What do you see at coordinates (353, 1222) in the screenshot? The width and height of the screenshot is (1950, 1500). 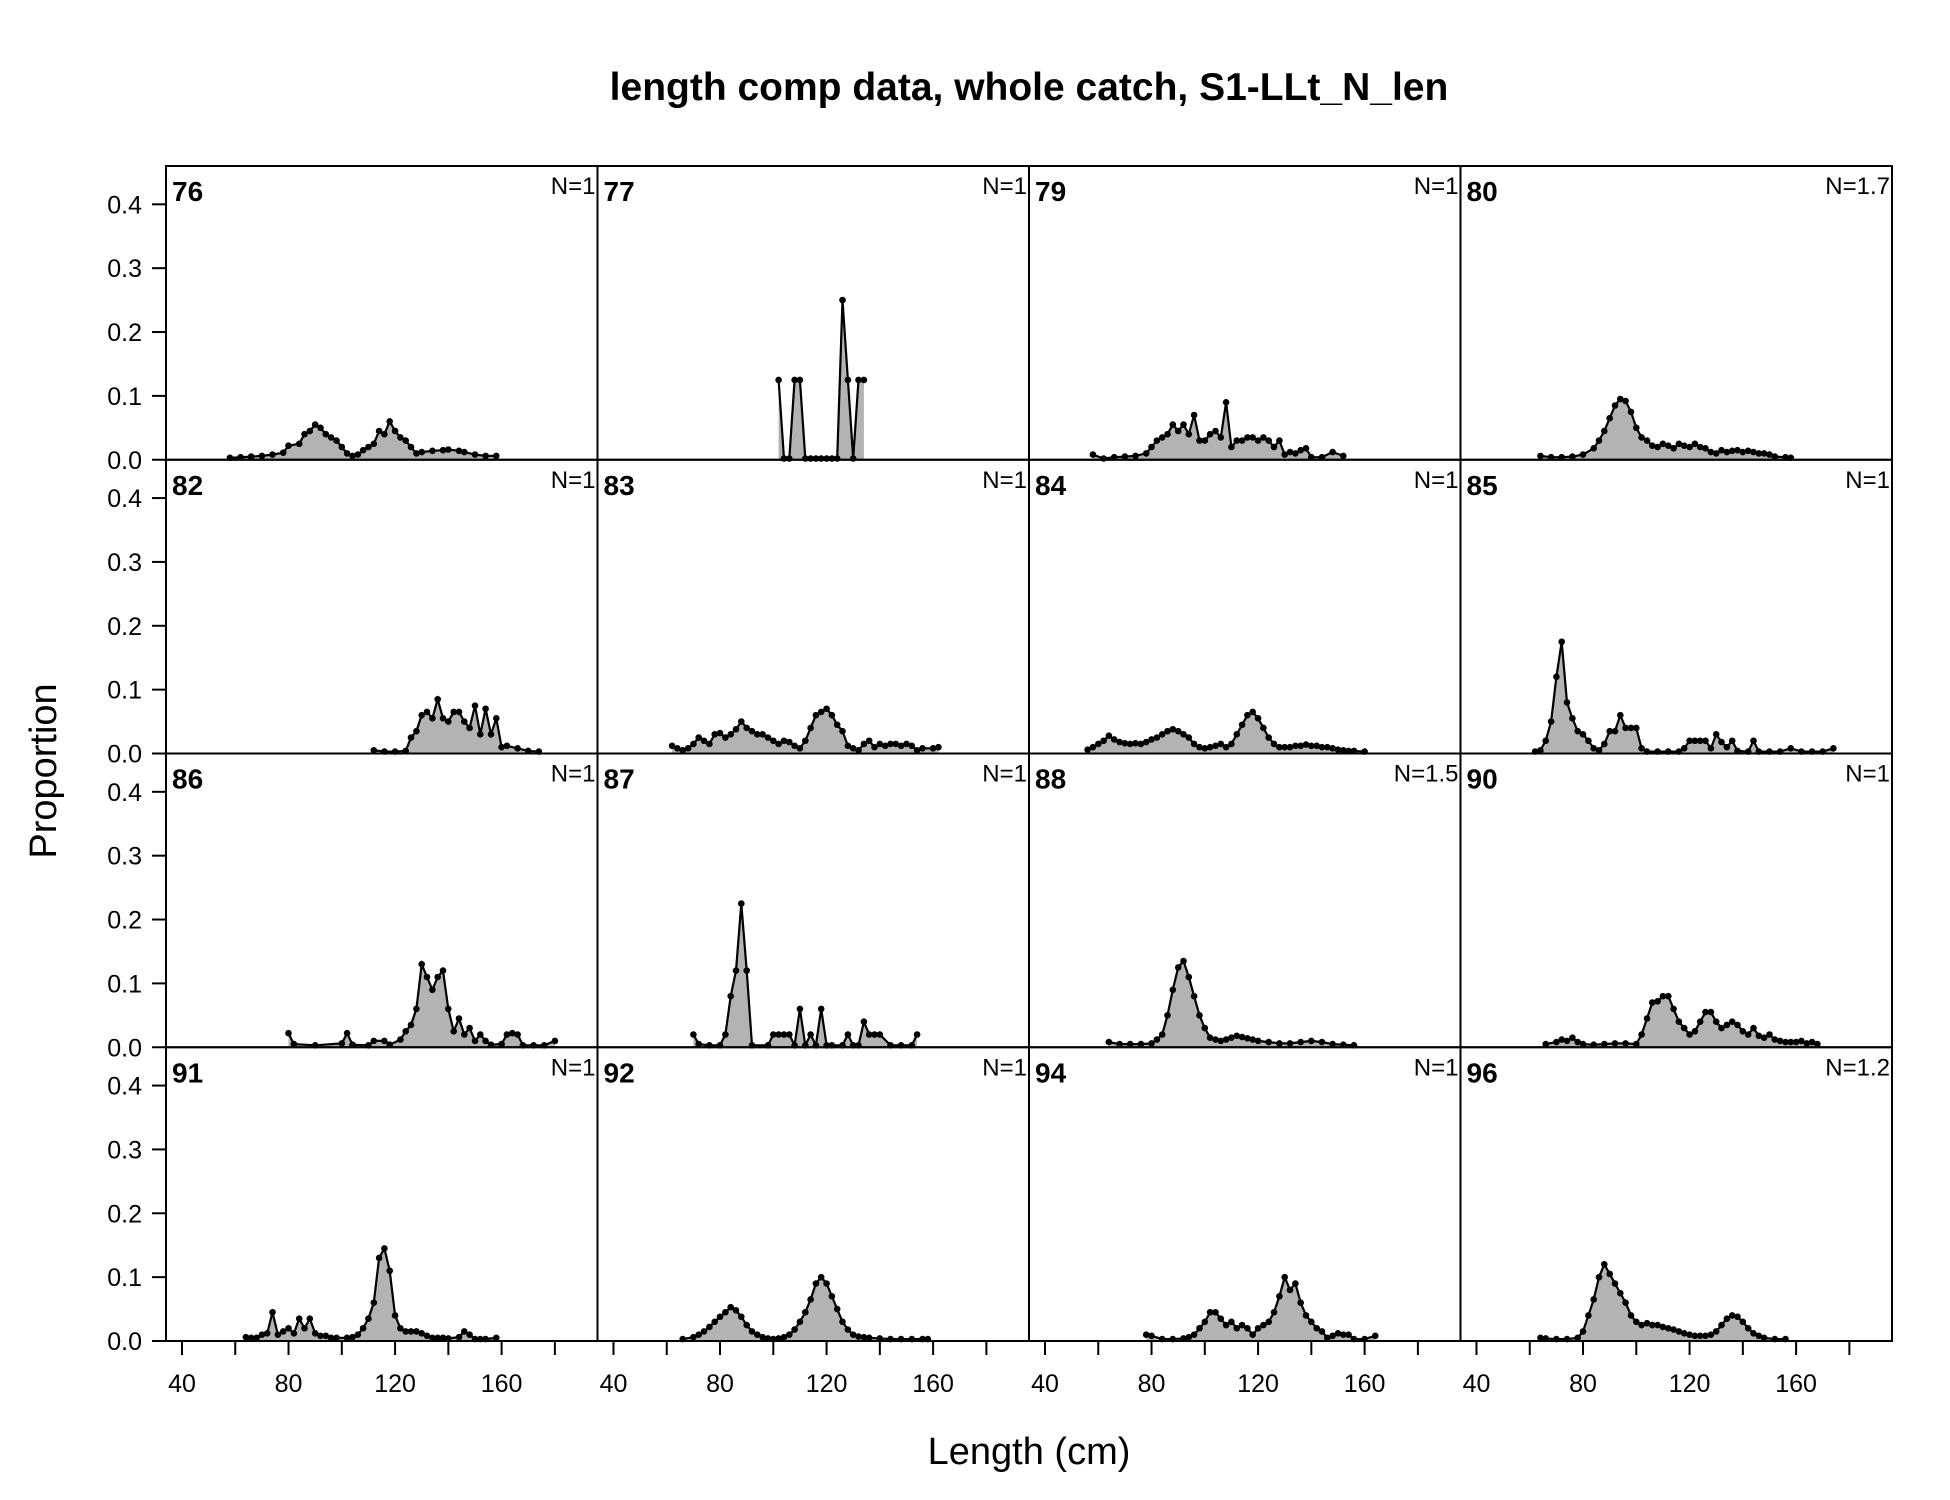 I see `panel-91: 91 N=1 0.0 0.1 0.2 0.3 0.4 40 80 120 160` at bounding box center [353, 1222].